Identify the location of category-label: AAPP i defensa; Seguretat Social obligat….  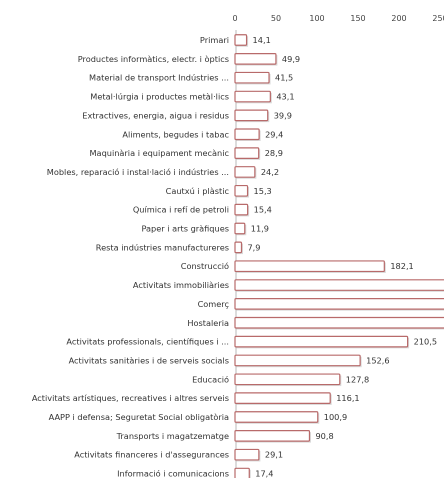
(139, 417).